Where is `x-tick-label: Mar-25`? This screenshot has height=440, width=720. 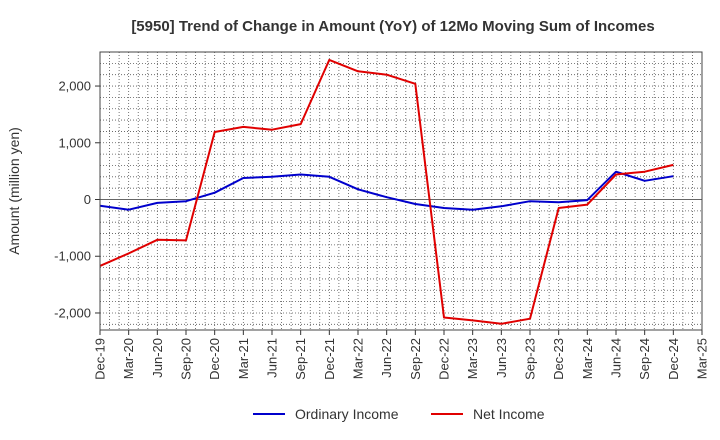 x-tick-label: Mar-25 is located at coordinates (702, 358).